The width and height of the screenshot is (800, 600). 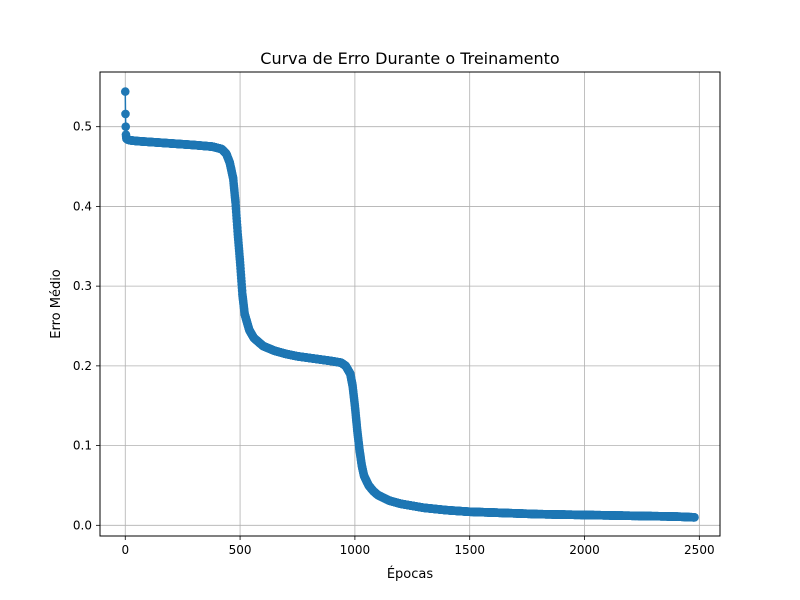 I want to click on x-tick-label: 2500, so click(x=699, y=550).